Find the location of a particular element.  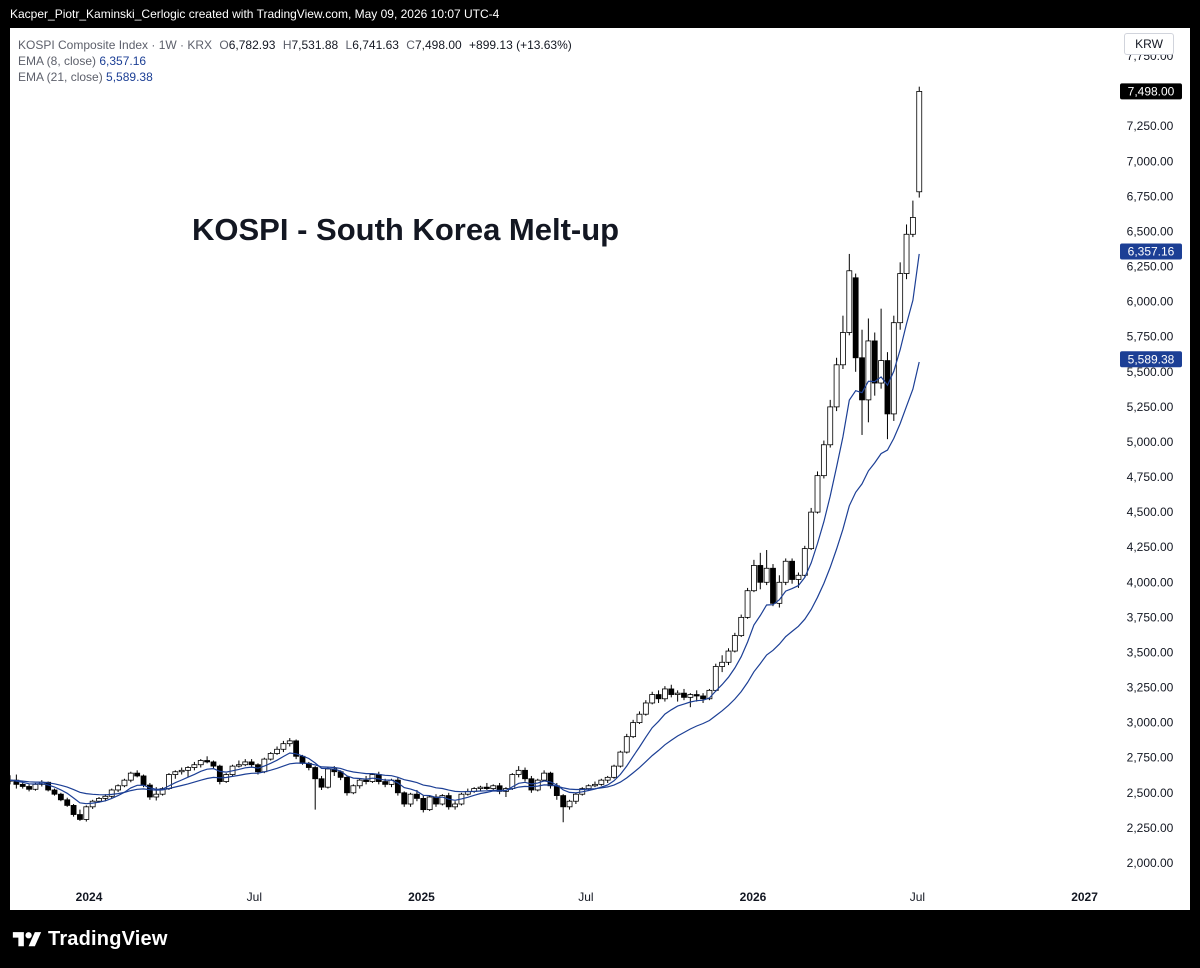

y-tick-label: 3,500.00 is located at coordinates (1150, 652).